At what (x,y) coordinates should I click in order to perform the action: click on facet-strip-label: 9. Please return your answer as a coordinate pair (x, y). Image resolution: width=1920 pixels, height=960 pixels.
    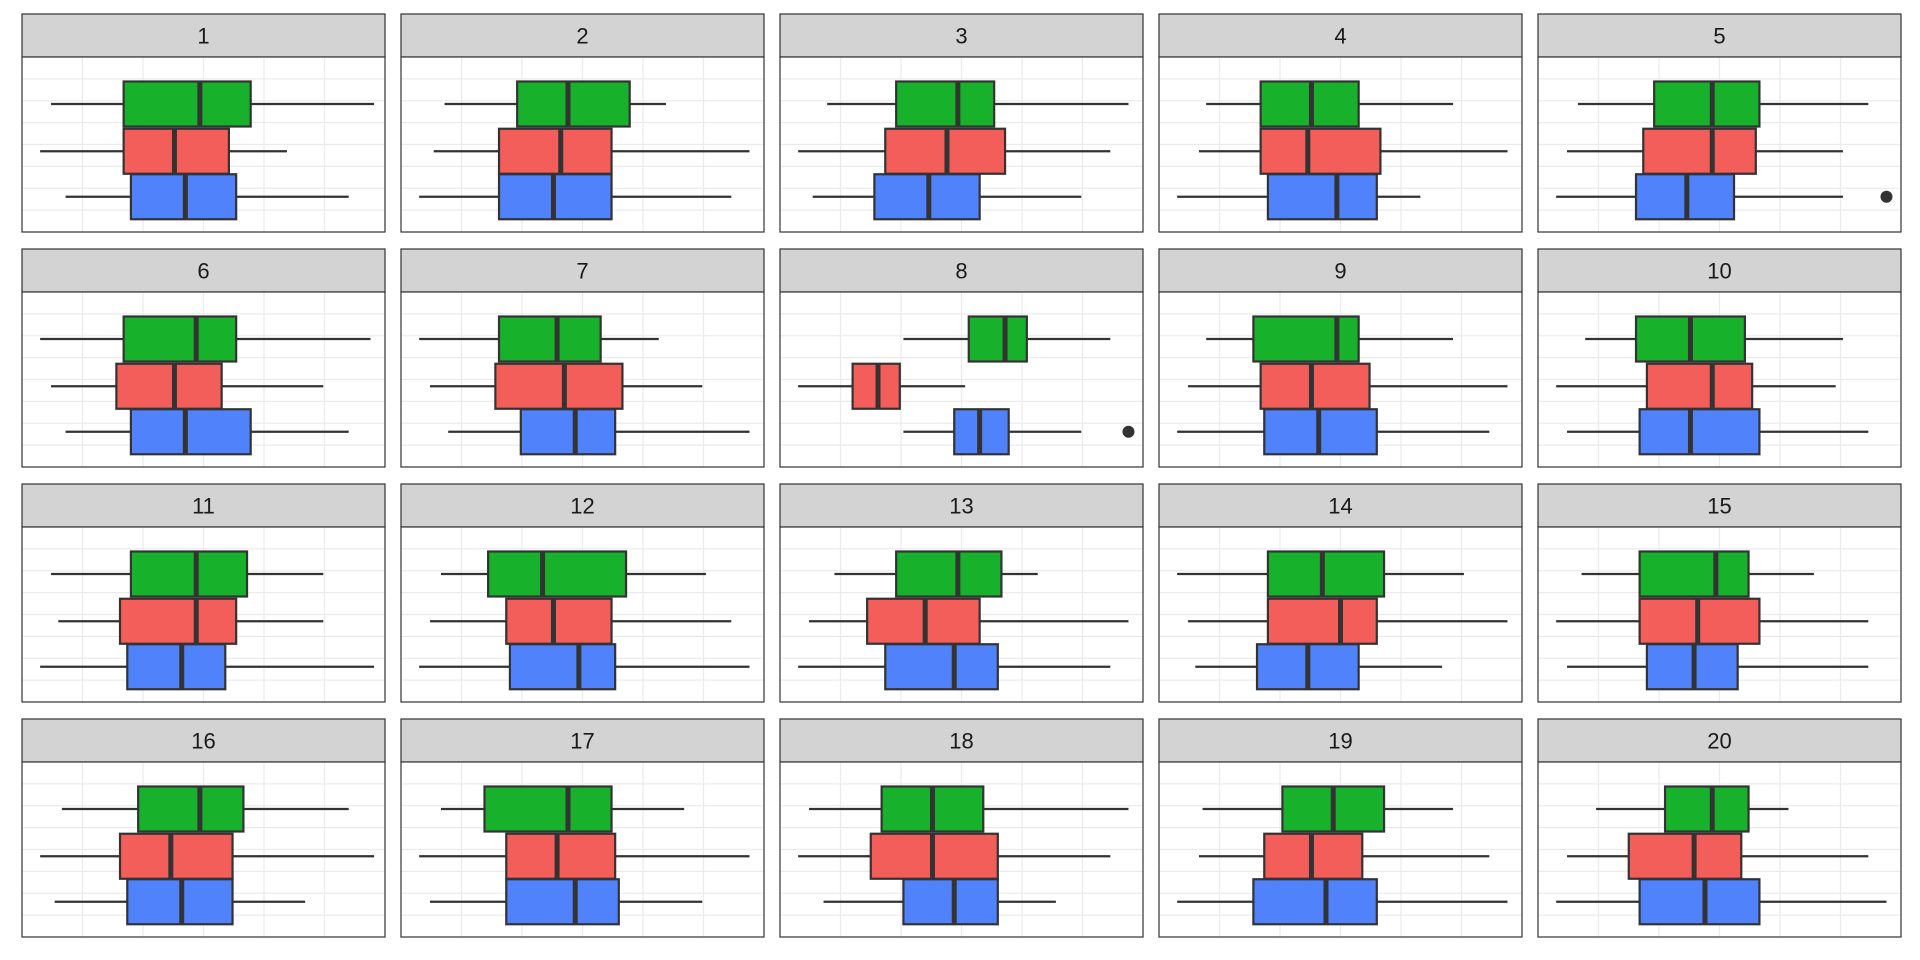
    Looking at the image, I should click on (1340, 271).